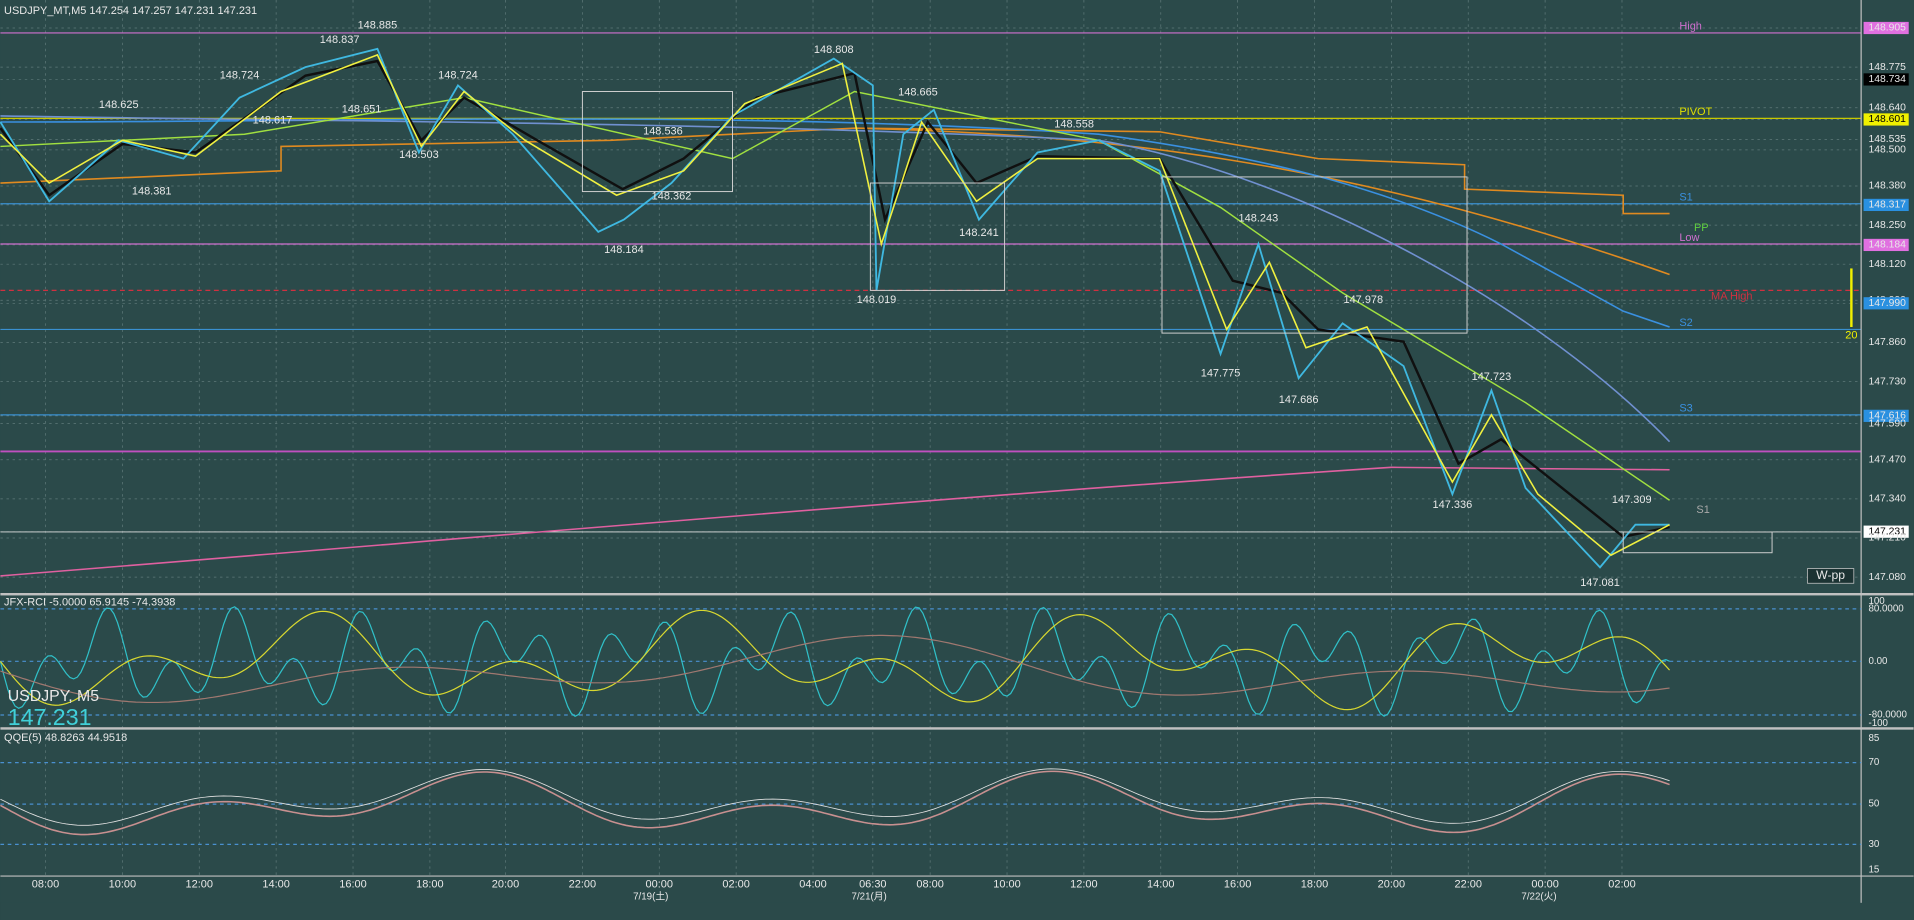  I want to click on price-annotation: 147.775, so click(1221, 373).